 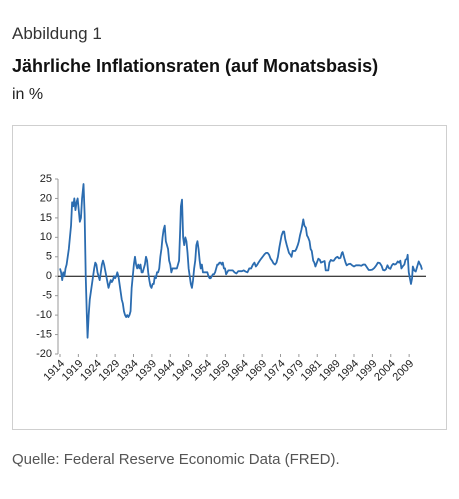 What do you see at coordinates (46, 198) in the screenshot?
I see `y-tick-label: 20` at bounding box center [46, 198].